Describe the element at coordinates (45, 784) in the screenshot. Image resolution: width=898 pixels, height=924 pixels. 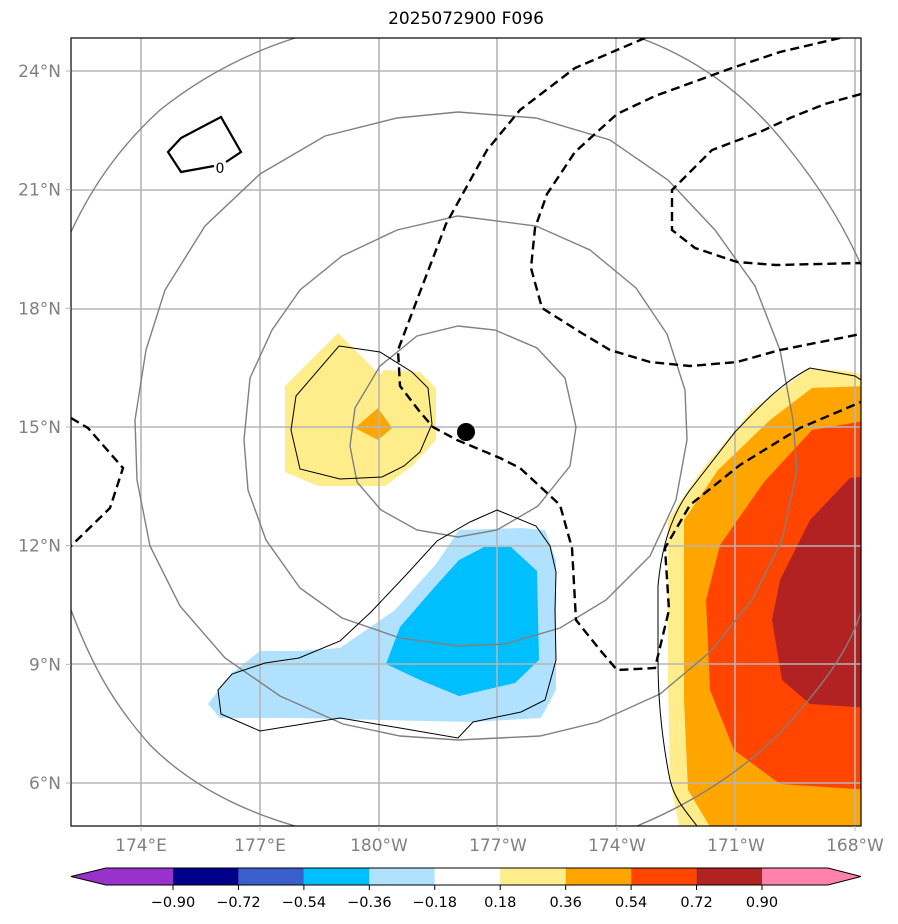
I see `lat-tick-label: 6°N` at that location.